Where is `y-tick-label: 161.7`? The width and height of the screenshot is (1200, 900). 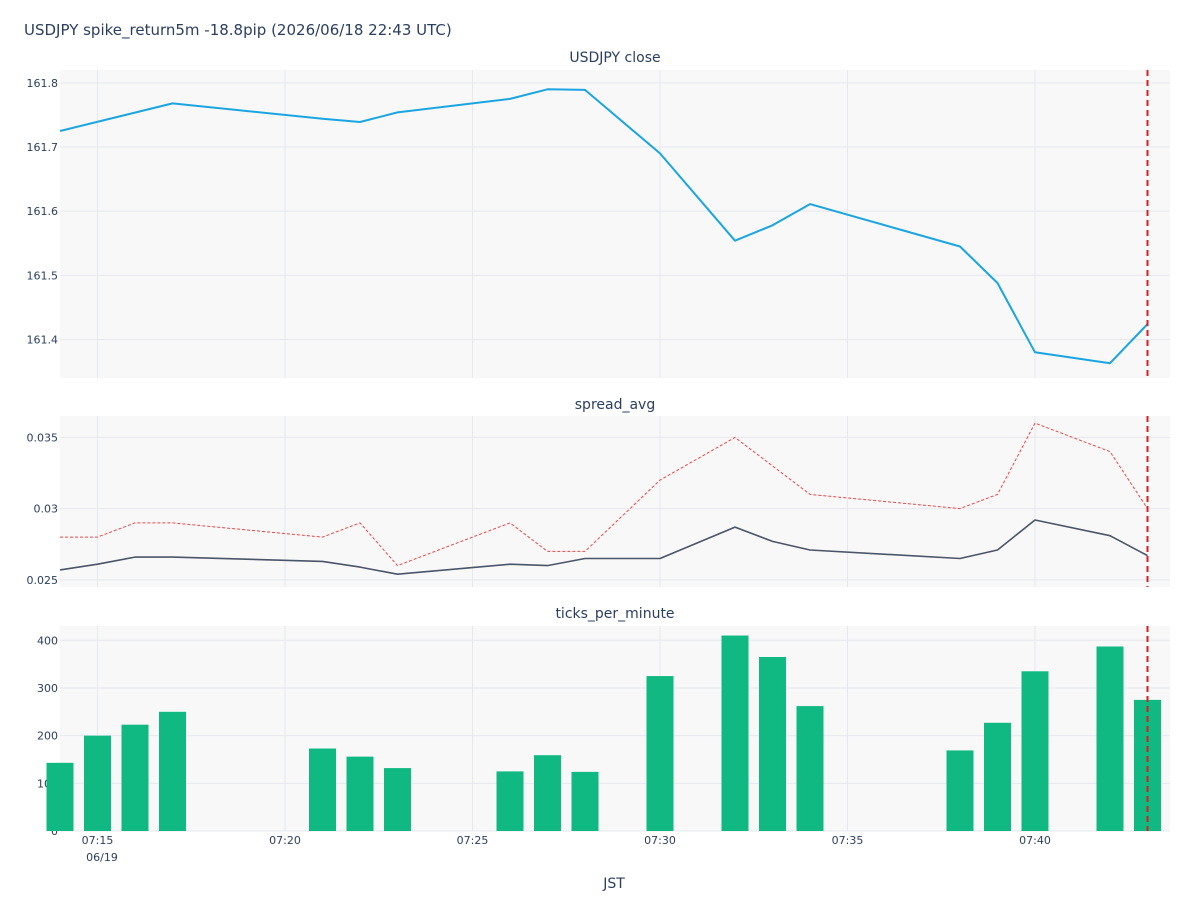 y-tick-label: 161.7 is located at coordinates (43, 147).